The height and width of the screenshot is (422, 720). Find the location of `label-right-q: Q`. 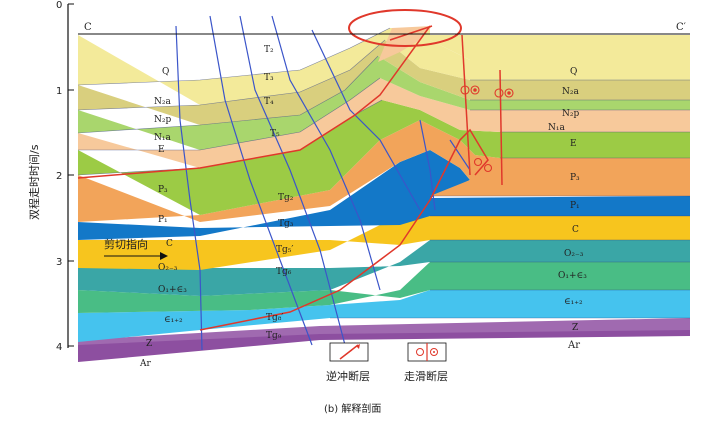

label-right-q: Q is located at coordinates (573, 72).